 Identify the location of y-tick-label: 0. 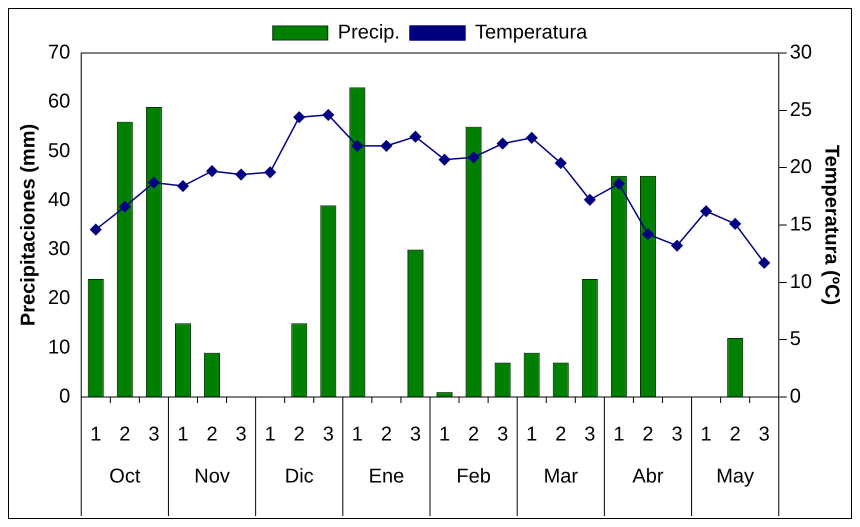
(64, 397).